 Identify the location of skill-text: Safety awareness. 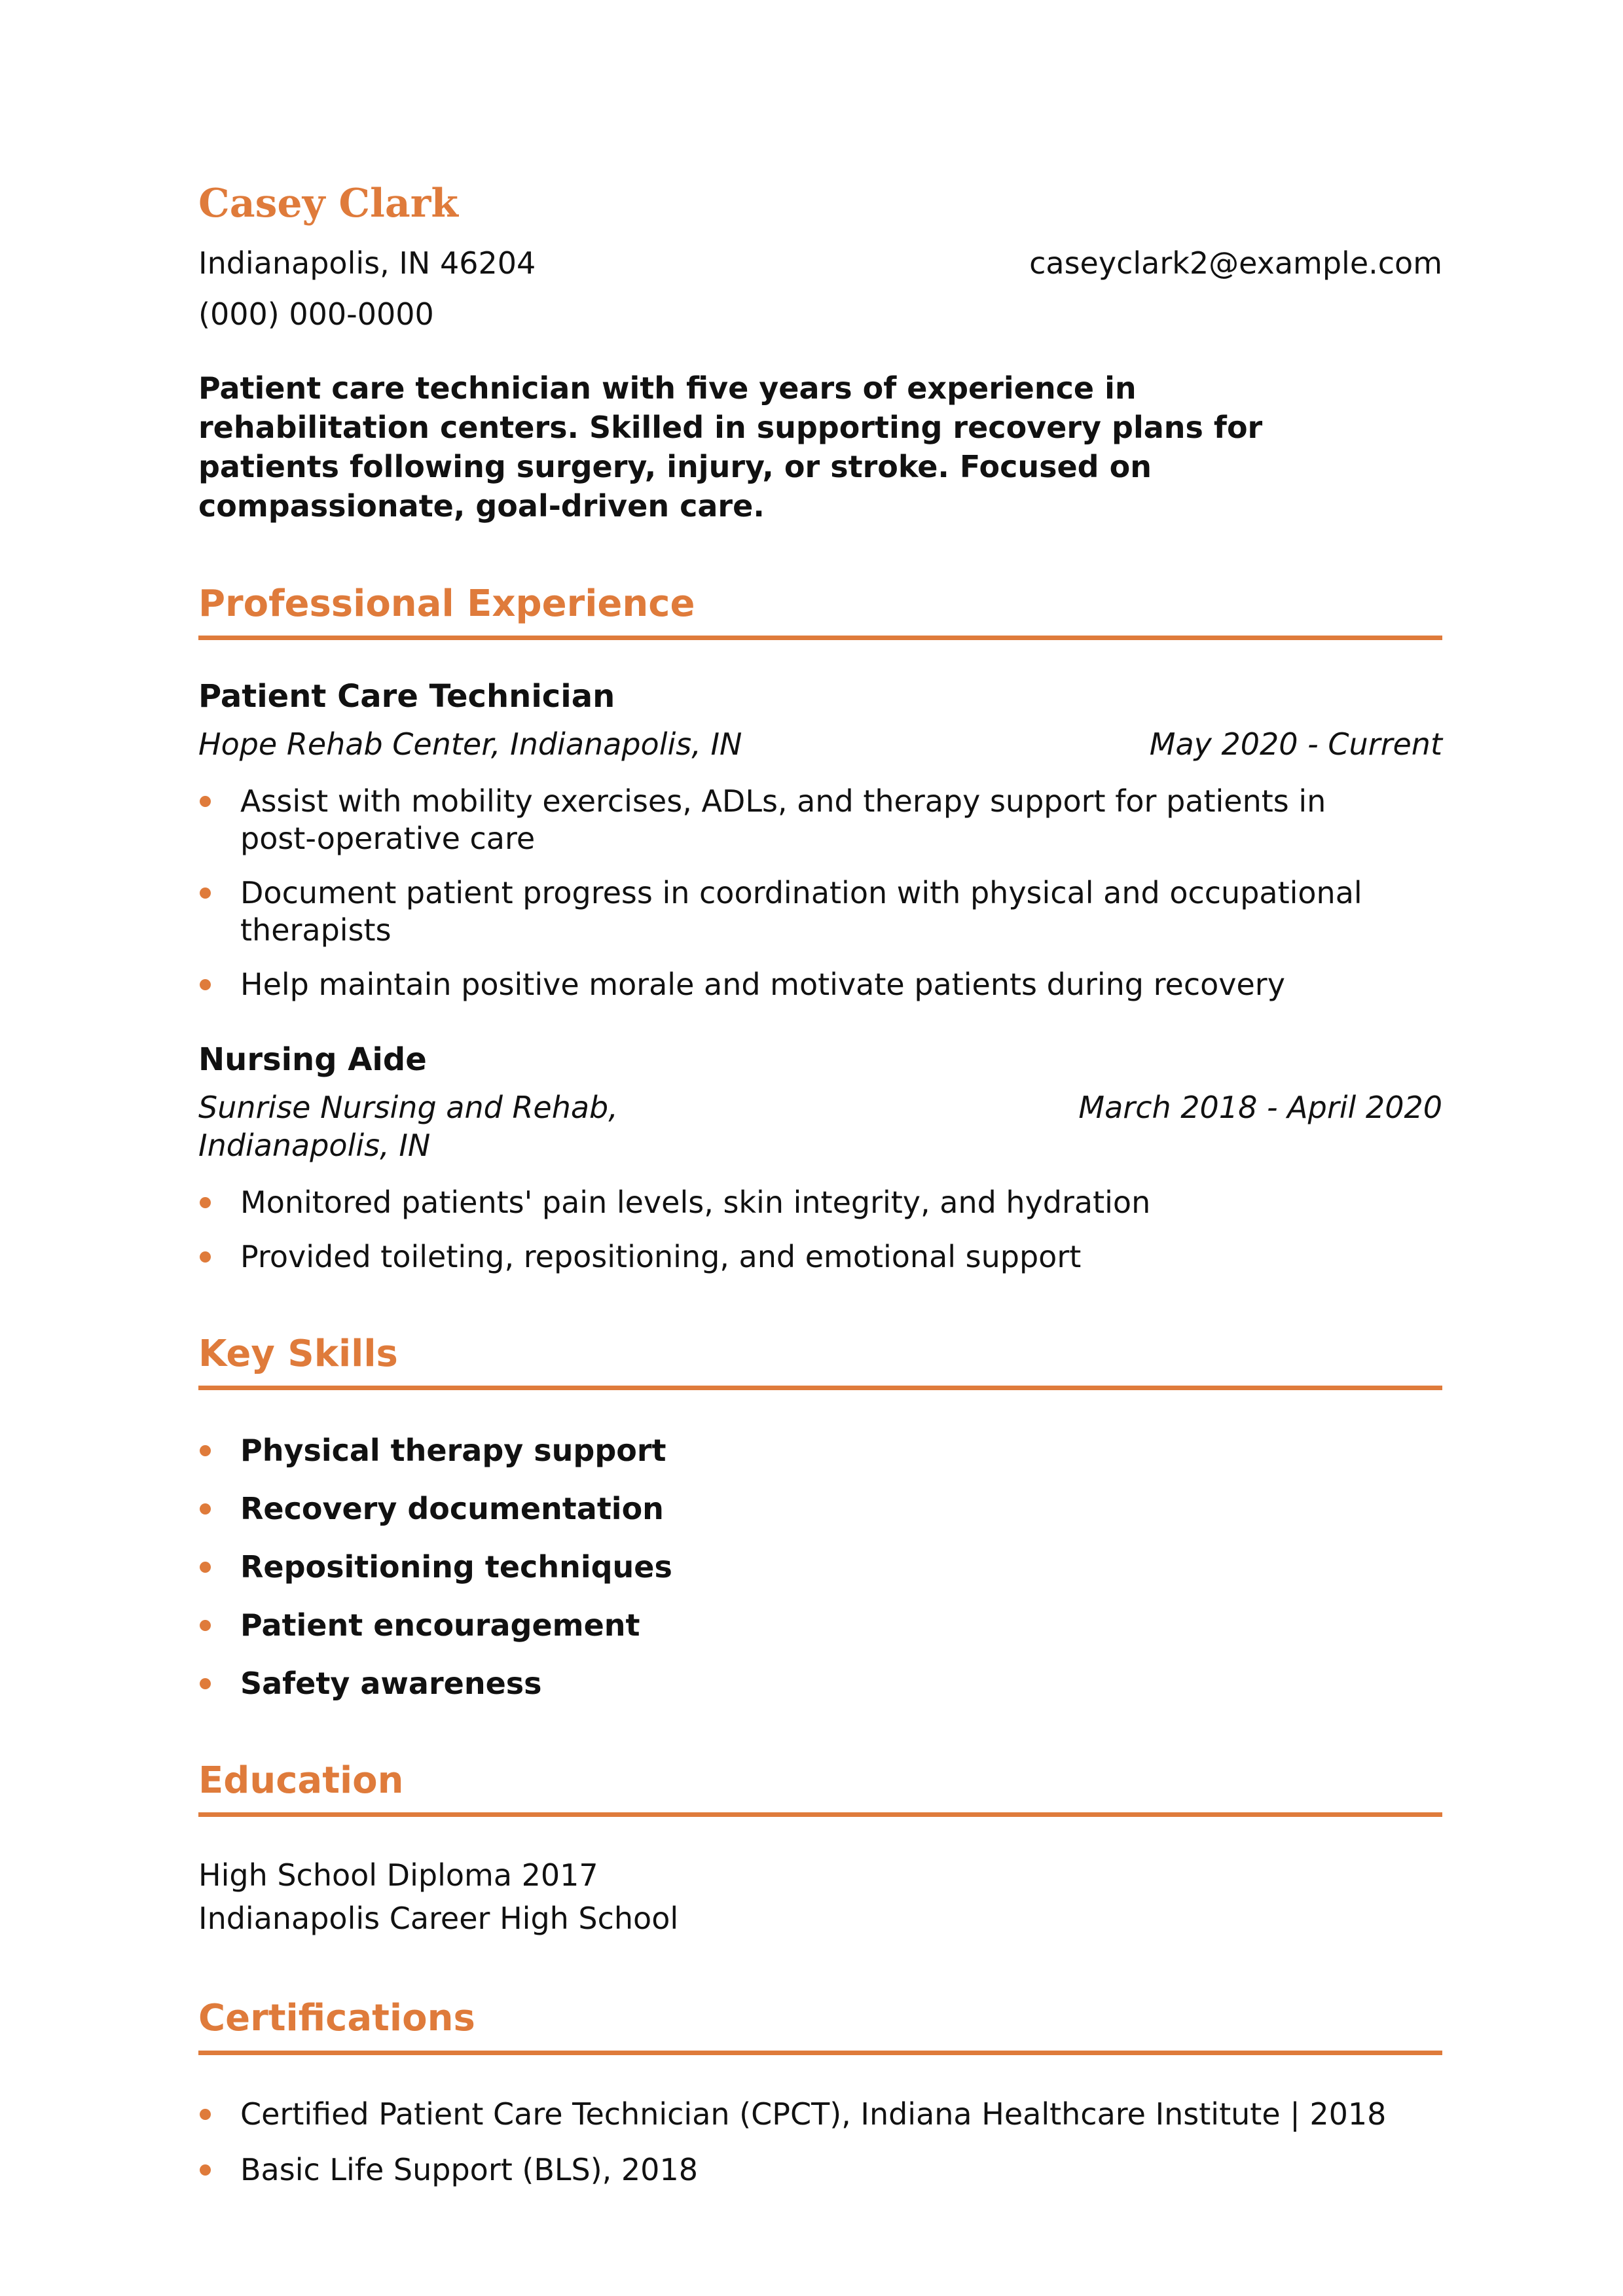
(391, 1683).